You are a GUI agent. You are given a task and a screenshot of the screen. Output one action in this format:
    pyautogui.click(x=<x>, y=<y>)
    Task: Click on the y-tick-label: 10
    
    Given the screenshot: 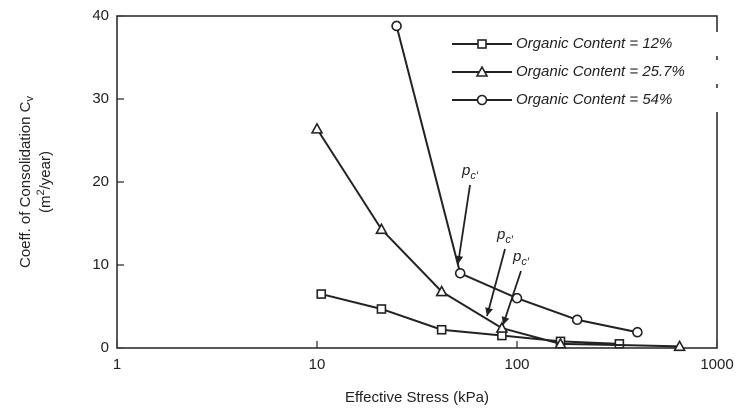 What is the action you would take?
    pyautogui.click(x=100, y=264)
    